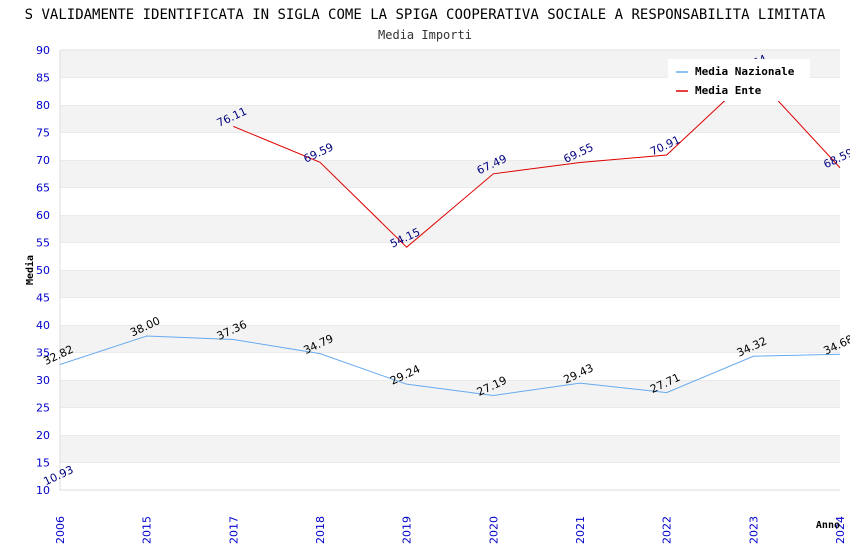 This screenshot has width=850, height=550. Describe the element at coordinates (30, 270) in the screenshot. I see `y-axis-label: Media` at that location.